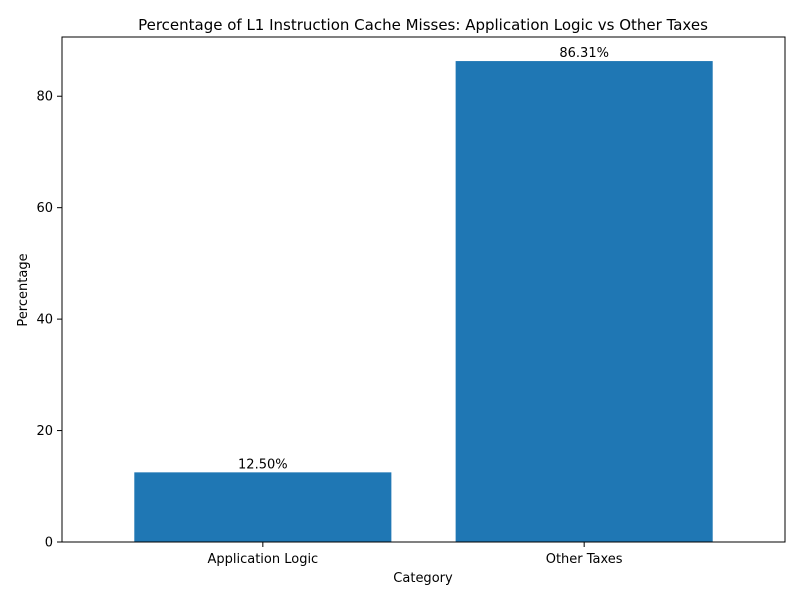 The width and height of the screenshot is (800, 600). Describe the element at coordinates (44, 320) in the screenshot. I see `y-tick-label: 40` at that location.